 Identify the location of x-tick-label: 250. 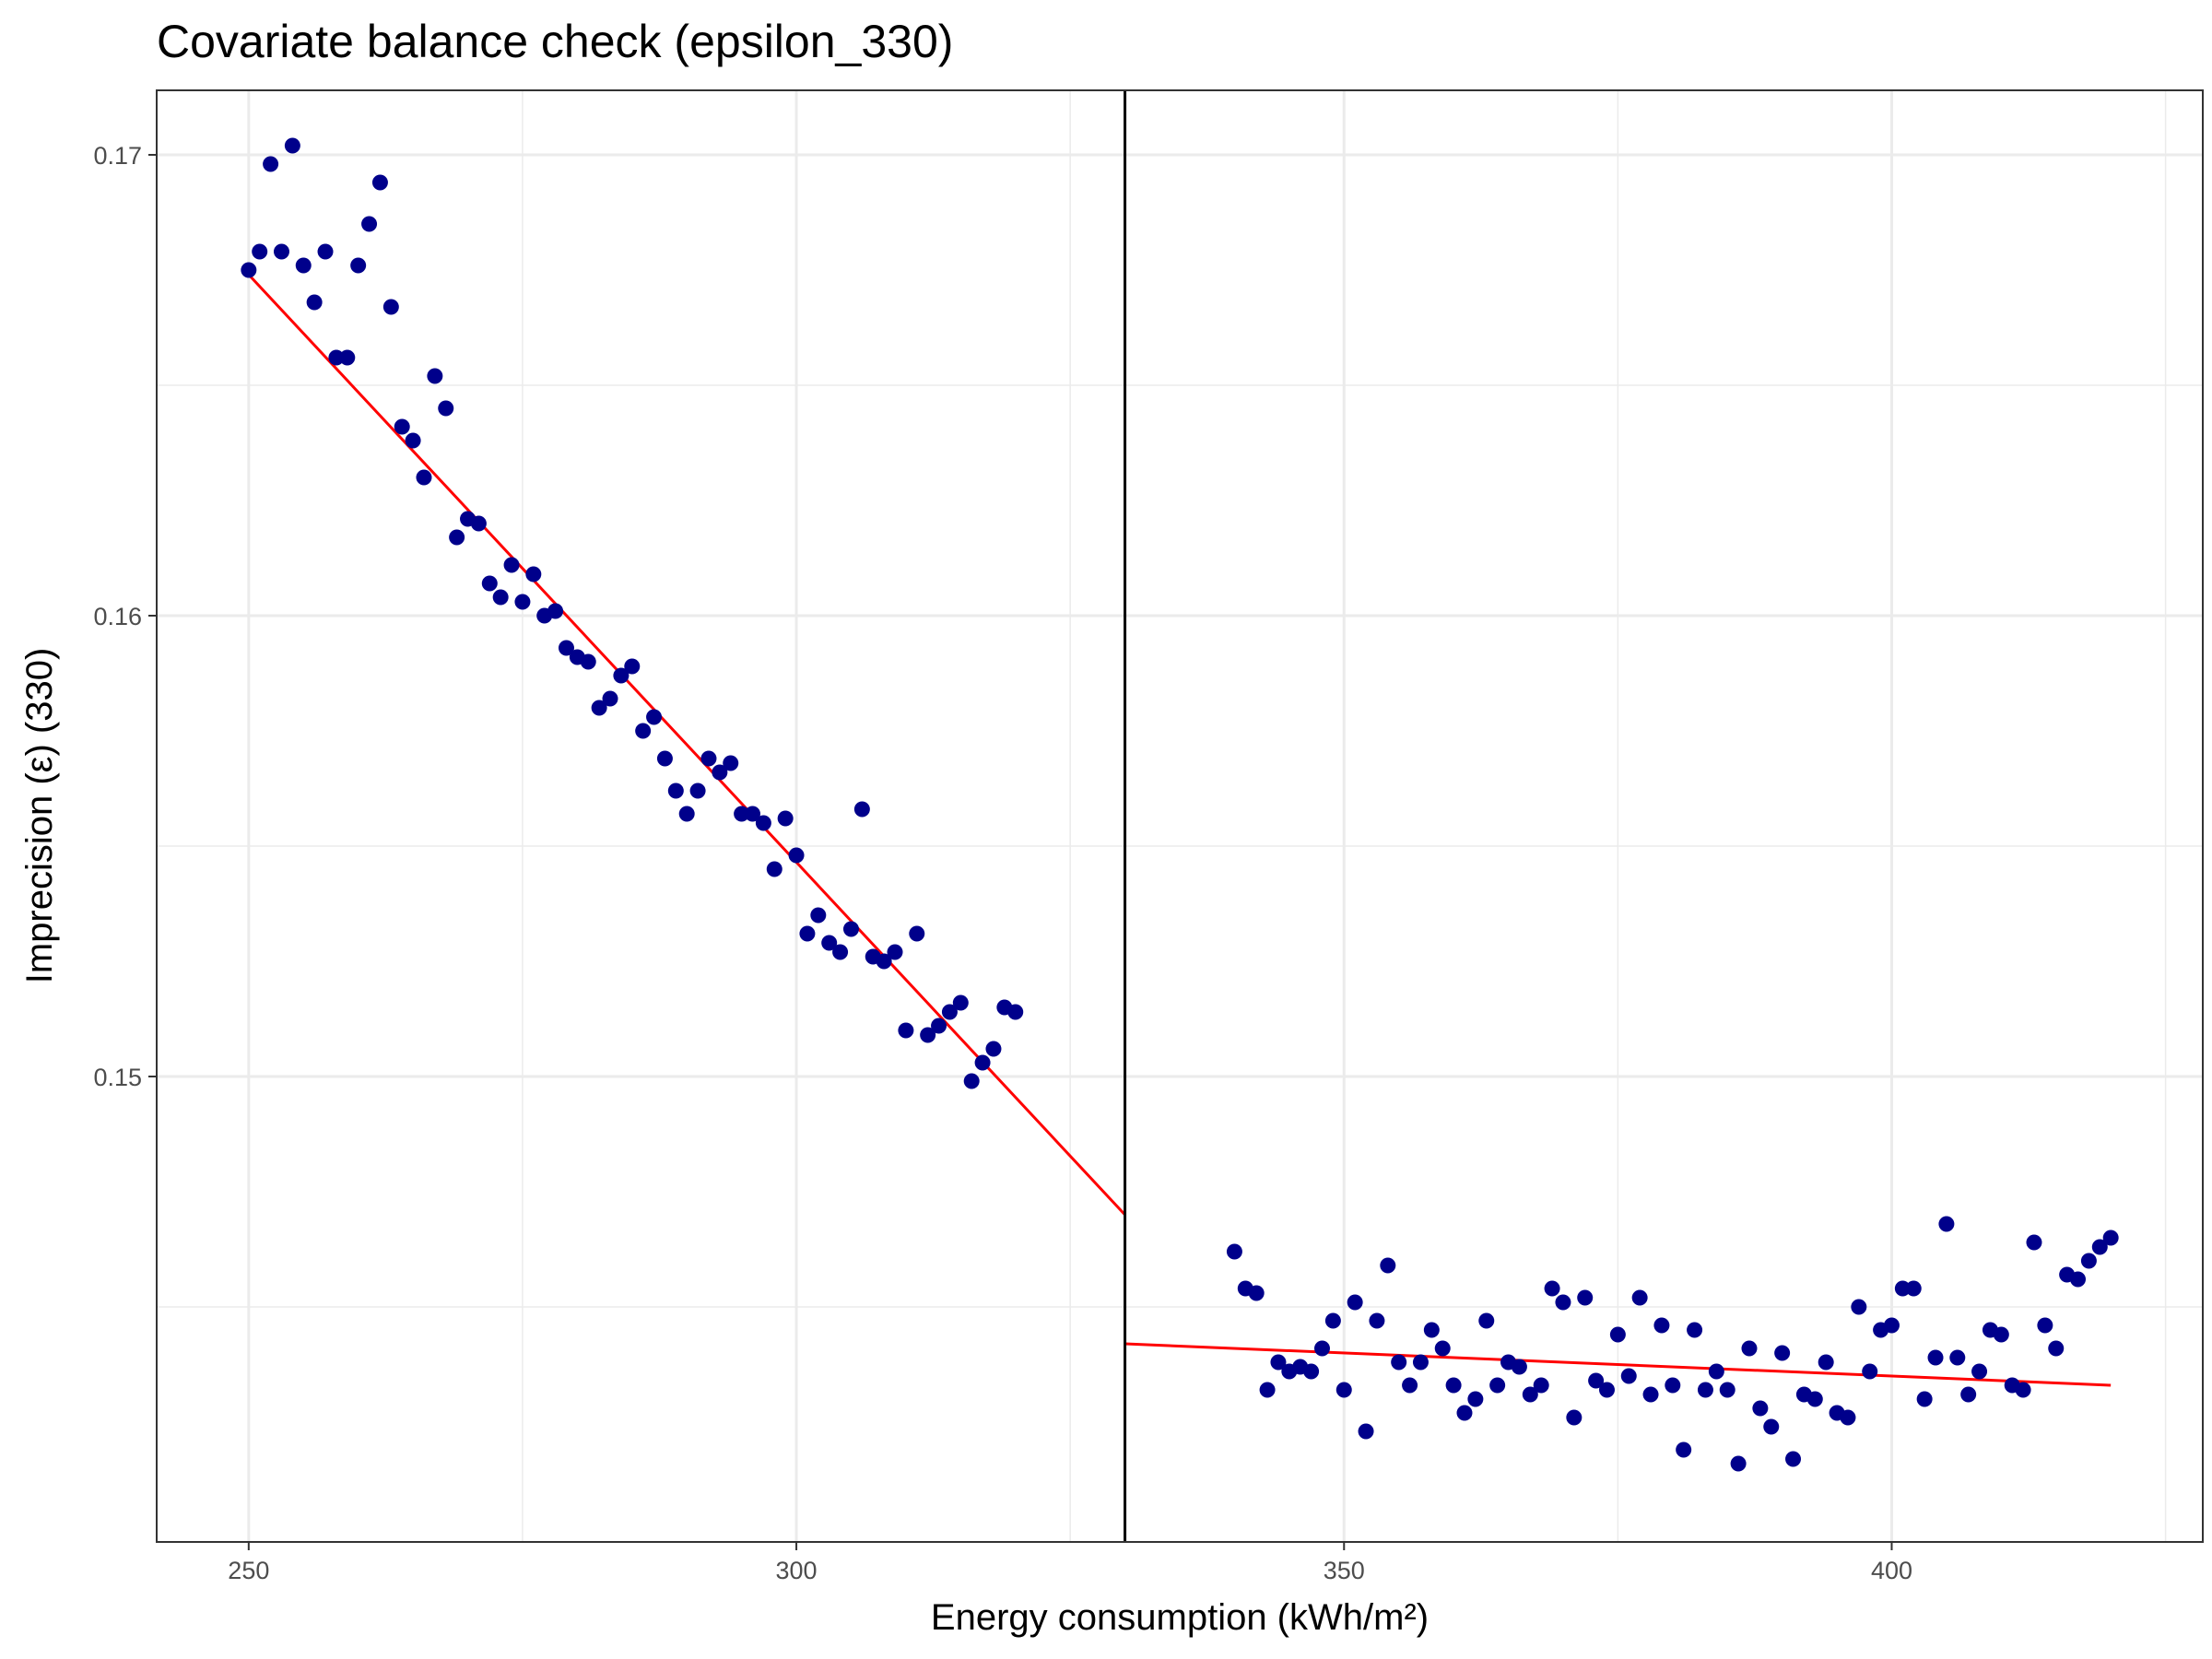
(248, 1570).